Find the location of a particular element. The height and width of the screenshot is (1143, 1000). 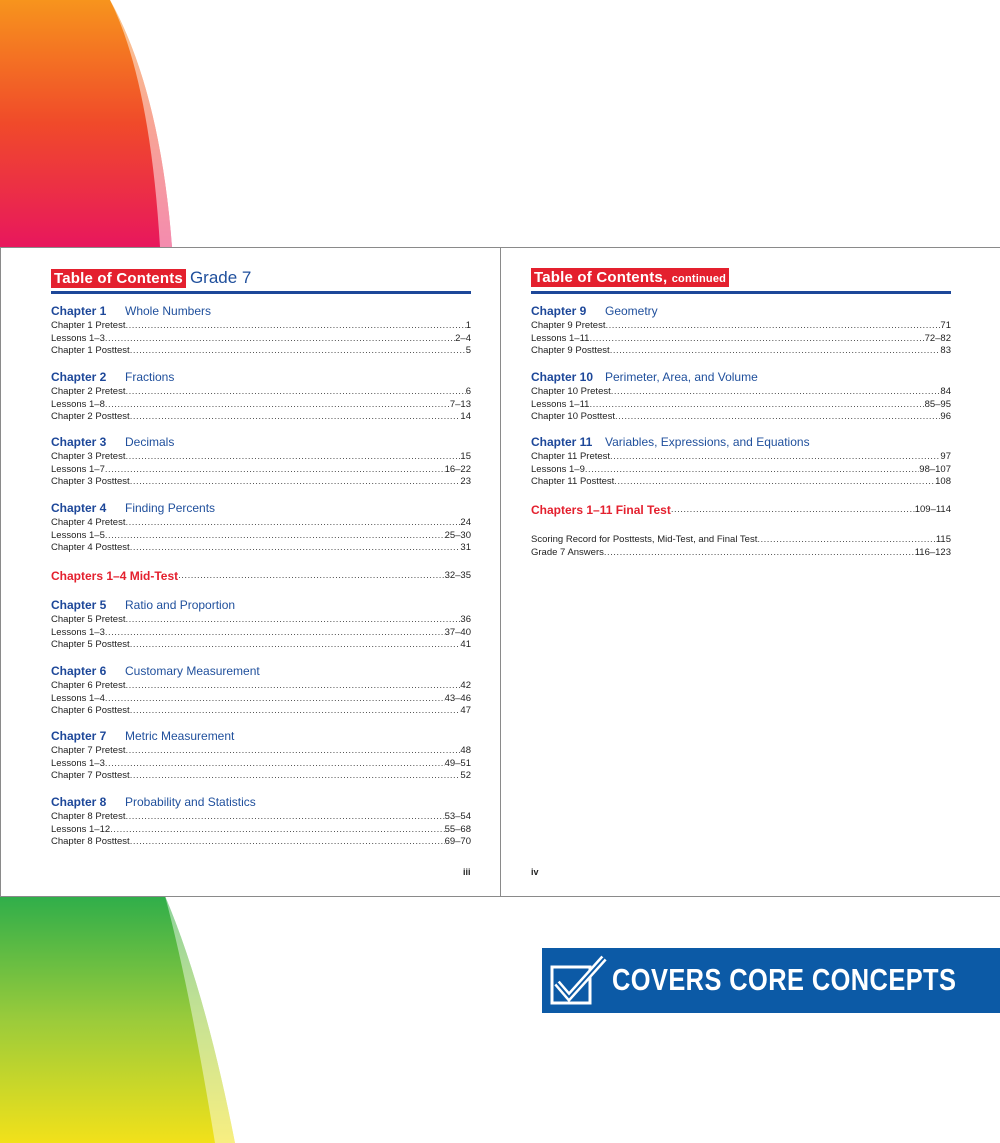

banner-text: COVERS CORE CONCEPTS is located at coordinates (784, 979).